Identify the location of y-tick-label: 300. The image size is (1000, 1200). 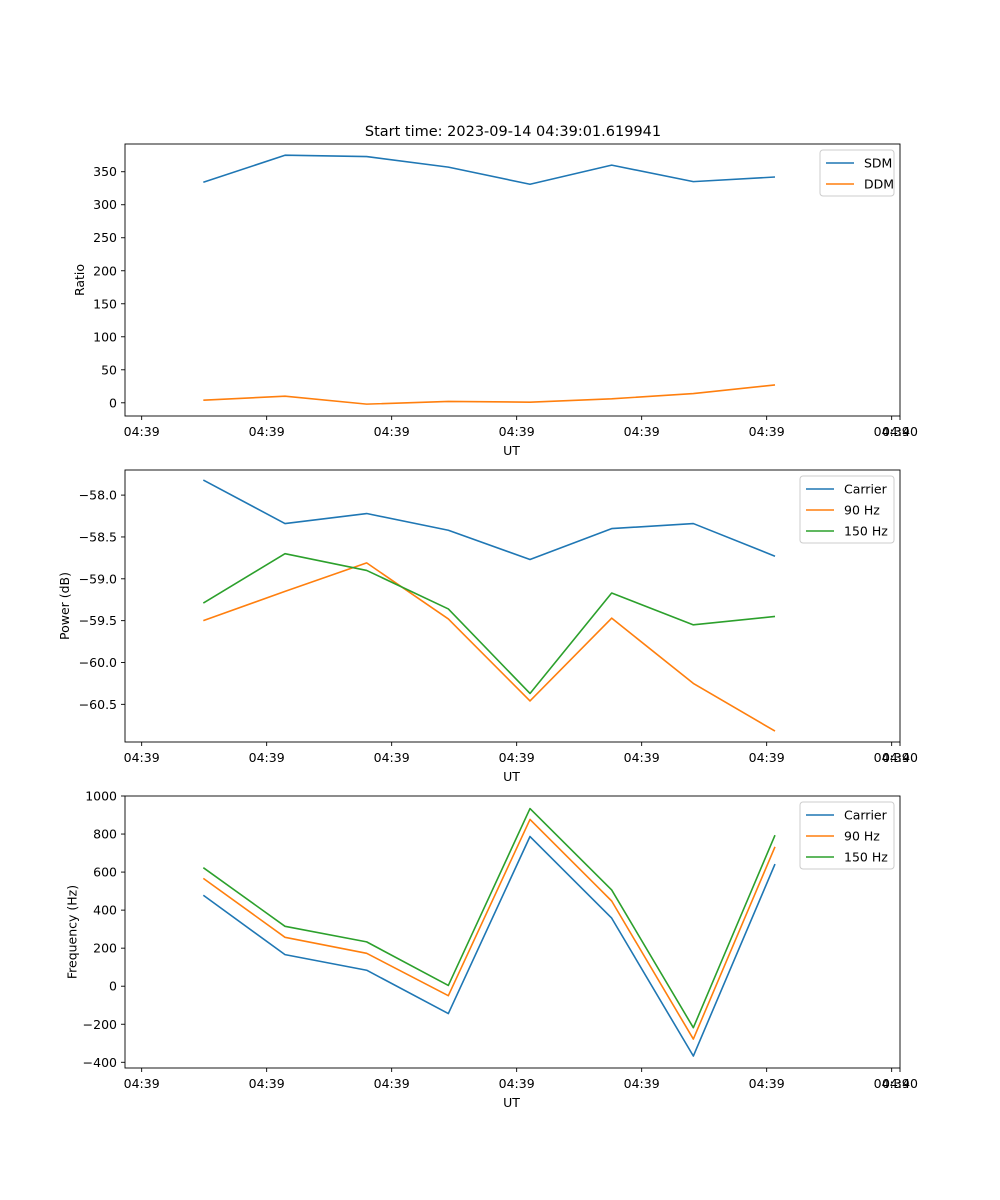
(105, 204).